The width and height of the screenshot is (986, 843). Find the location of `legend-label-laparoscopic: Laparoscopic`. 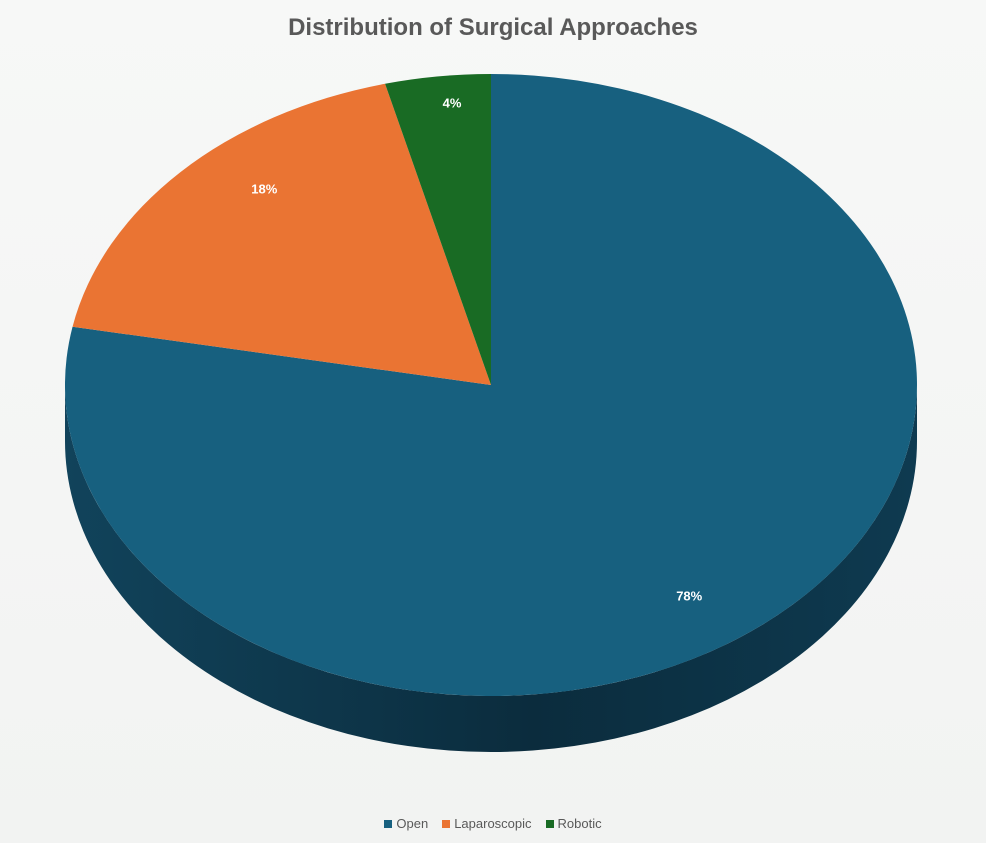

legend-label-laparoscopic: Laparoscopic is located at coordinates (493, 823).